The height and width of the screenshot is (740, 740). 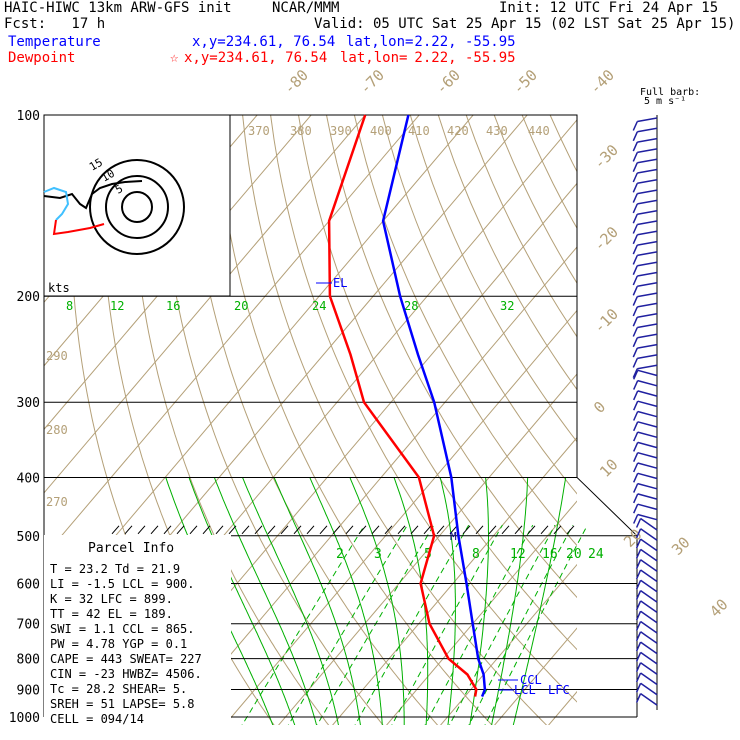 What do you see at coordinates (28, 690) in the screenshot?
I see `pressure-tick-label: 900` at bounding box center [28, 690].